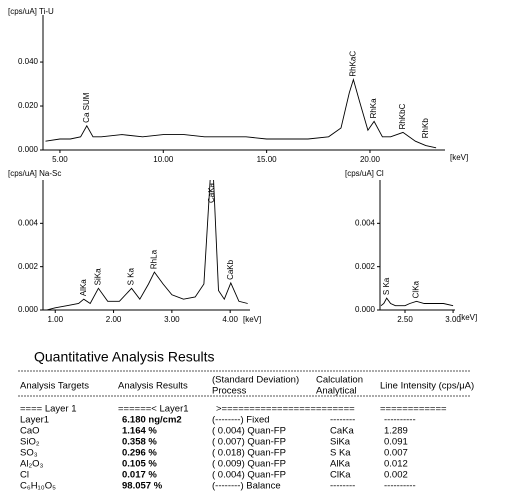 The image size is (510, 499). What do you see at coordinates (230, 269) in the screenshot?
I see `peak-label: CaKb` at bounding box center [230, 269].